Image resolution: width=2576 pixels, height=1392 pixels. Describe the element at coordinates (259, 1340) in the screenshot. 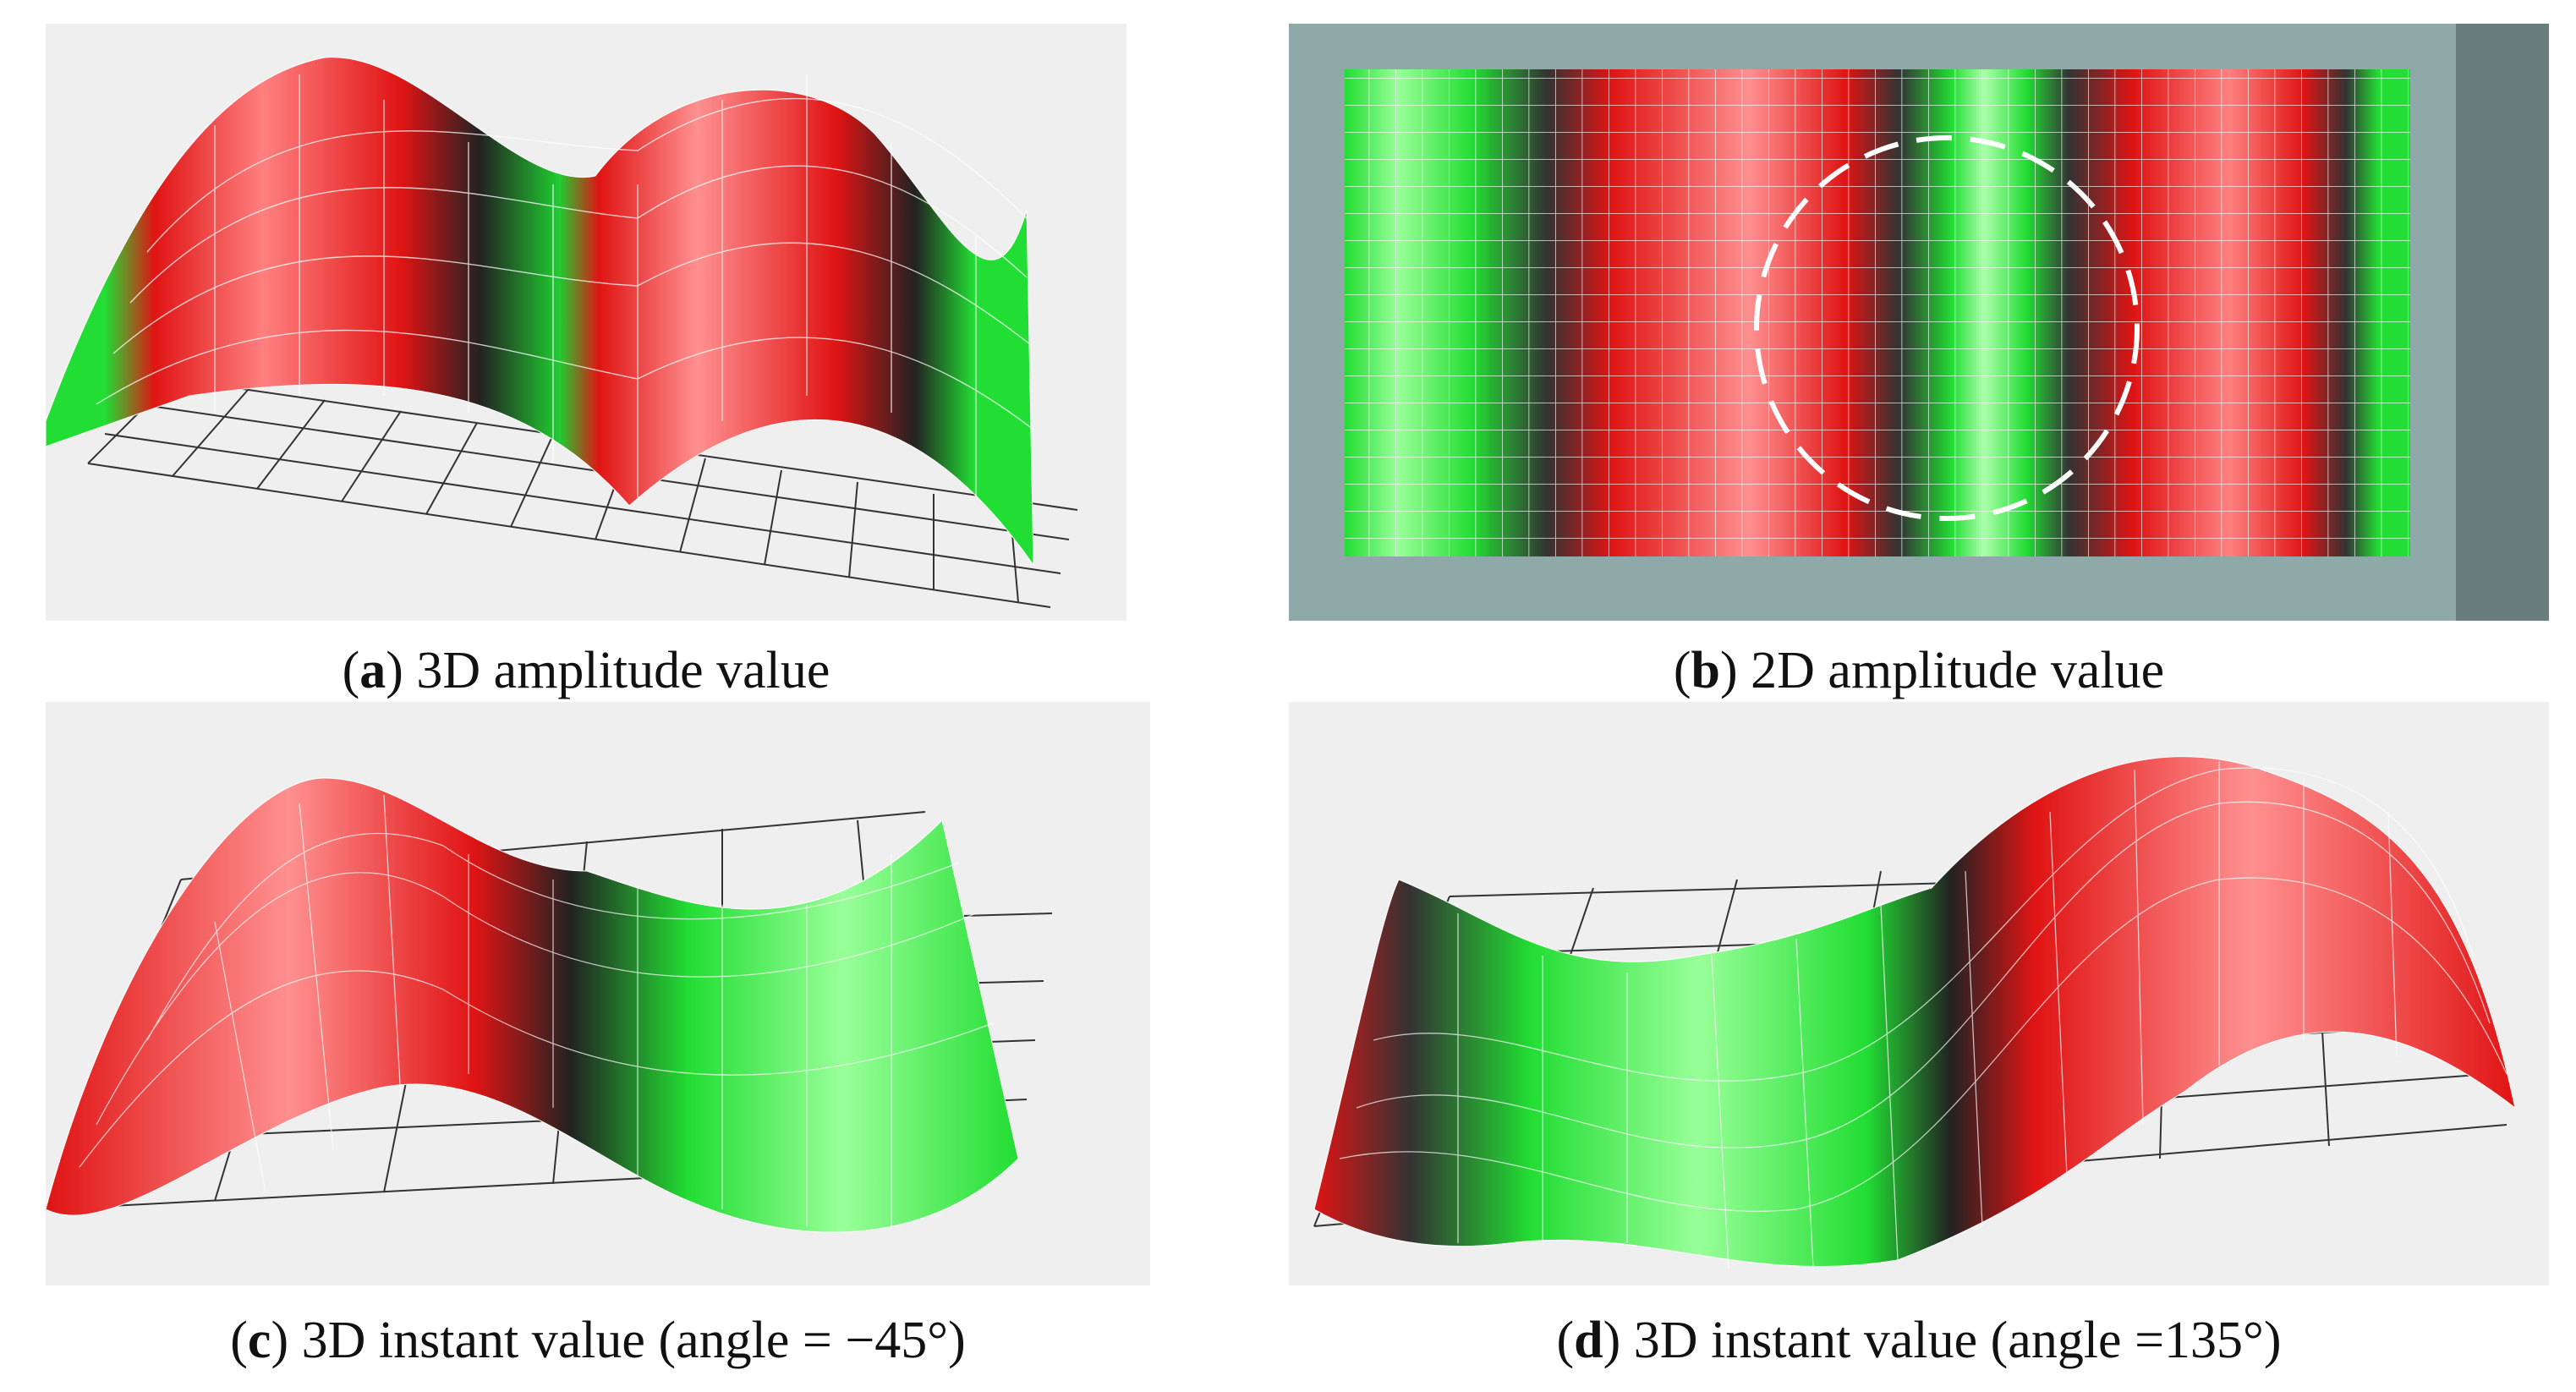

I see `caption-c-letter: c` at that location.